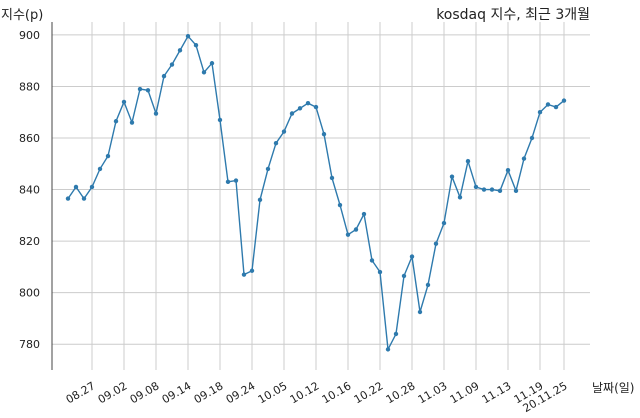  What do you see at coordinates (29, 138) in the screenshot?
I see `y-tick-label: 860` at bounding box center [29, 138].